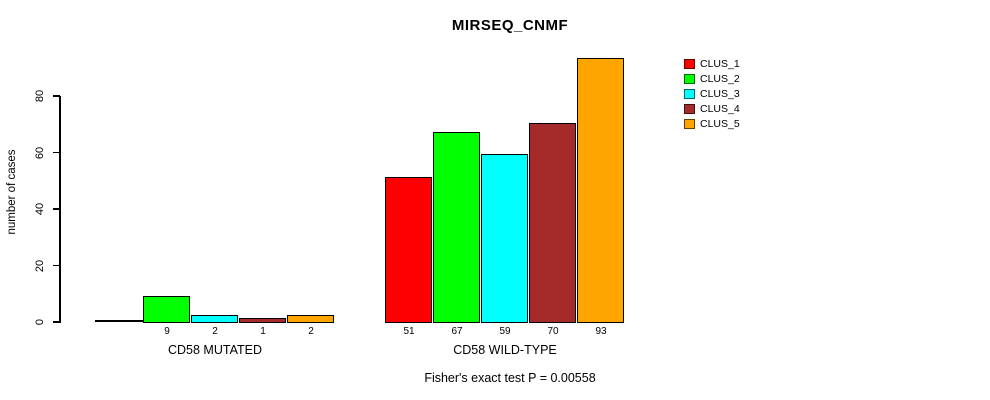 This screenshot has height=400, width=990. What do you see at coordinates (119, 321) in the screenshot?
I see `bar-clus_1-group1` at bounding box center [119, 321].